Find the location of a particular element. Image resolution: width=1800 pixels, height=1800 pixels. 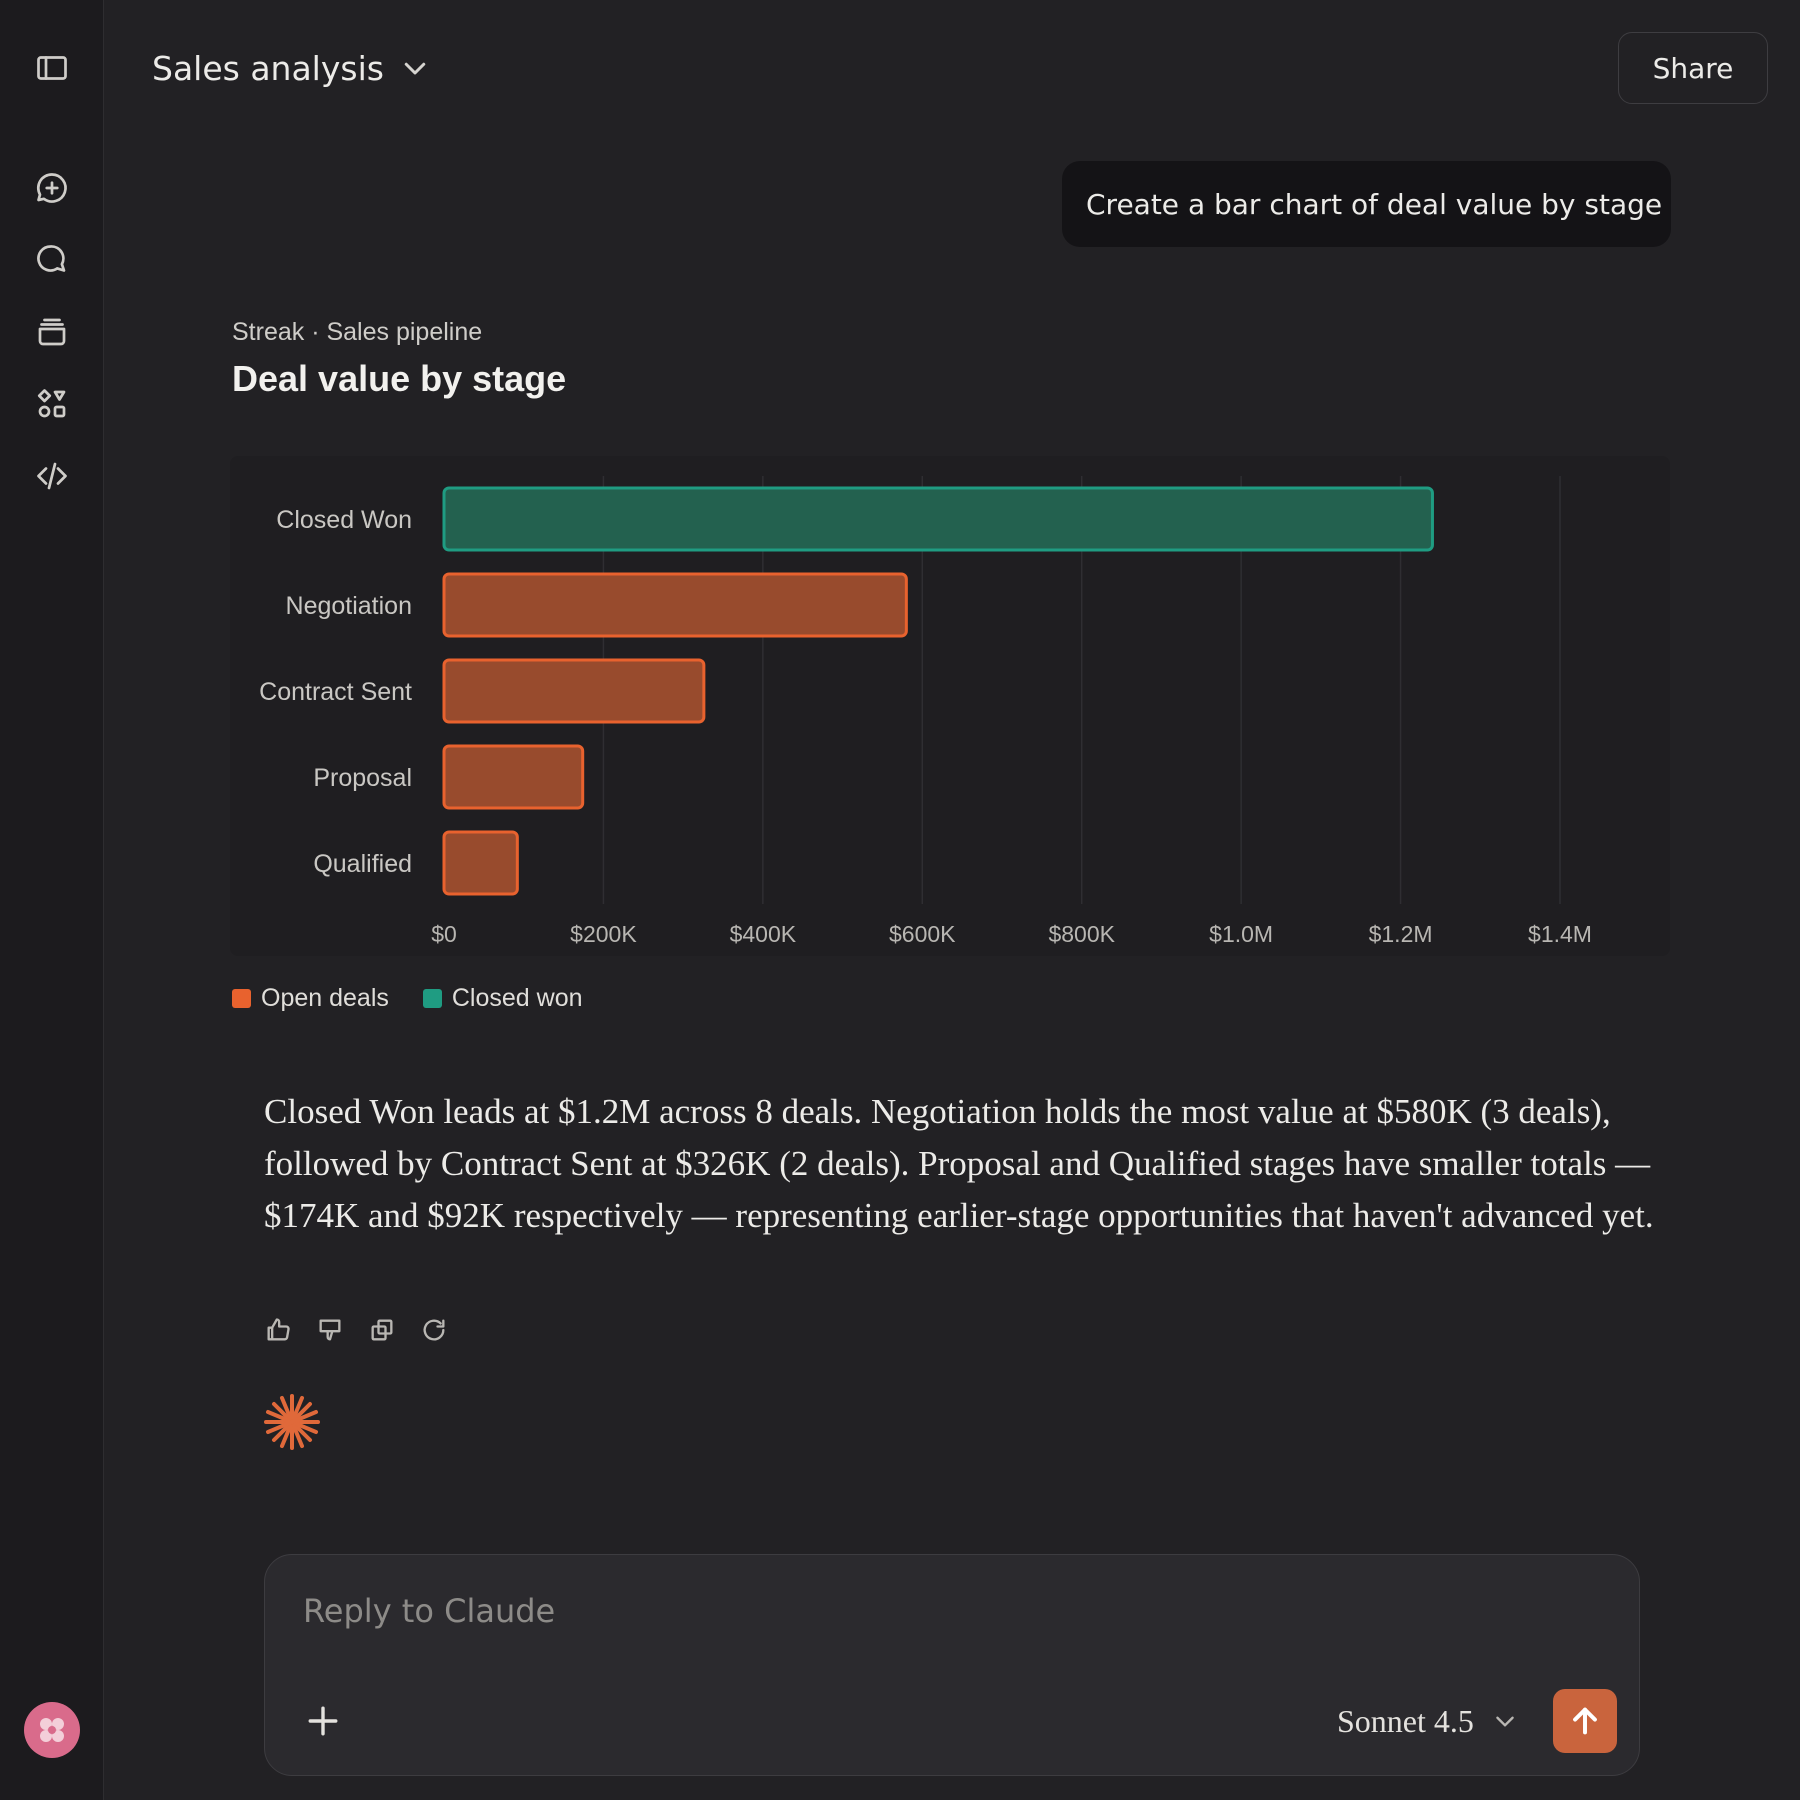

thumbs-down-button is located at coordinates (330, 1330).